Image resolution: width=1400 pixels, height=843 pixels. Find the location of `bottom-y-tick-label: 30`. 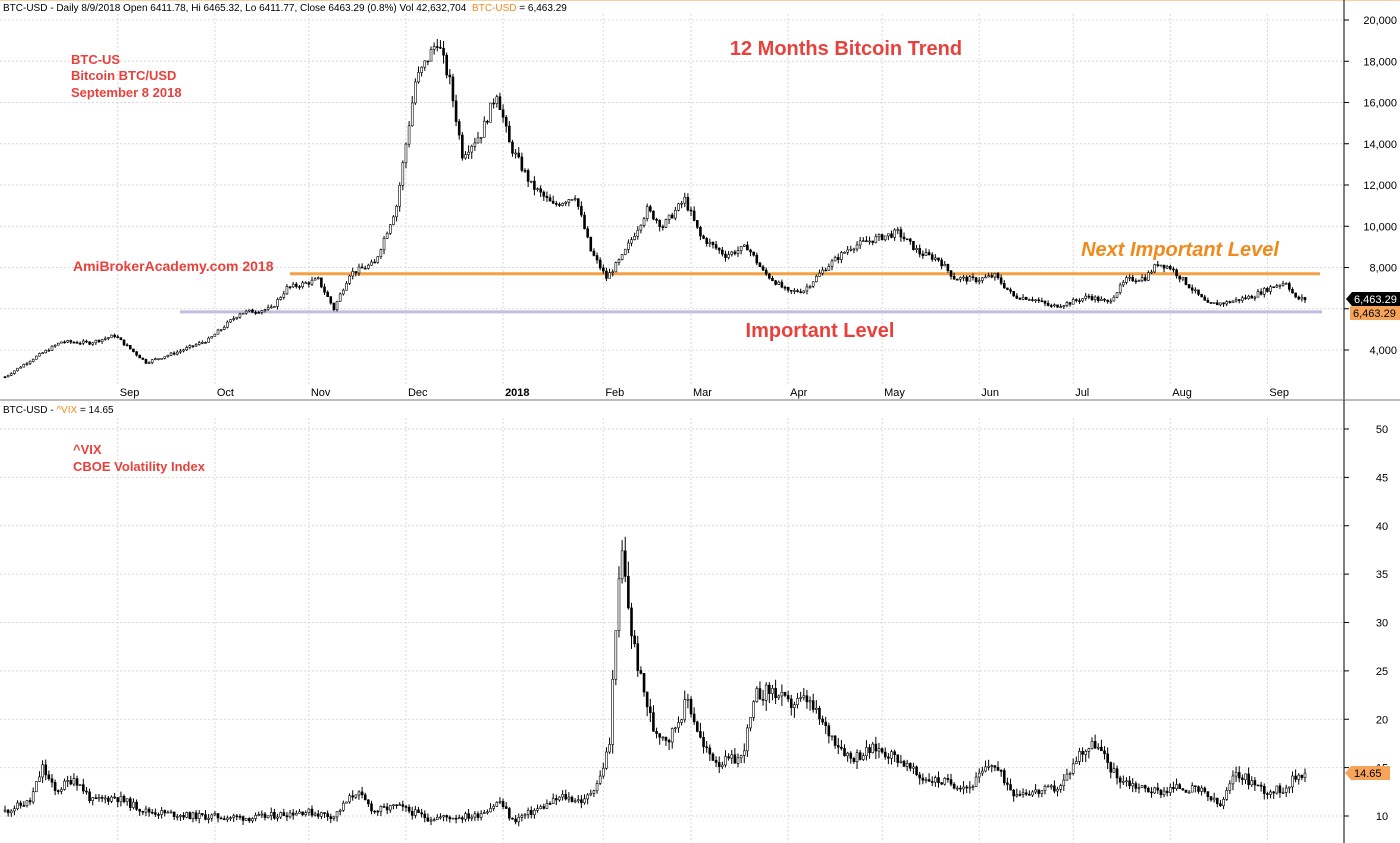

bottom-y-tick-label: 30 is located at coordinates (1382, 624).